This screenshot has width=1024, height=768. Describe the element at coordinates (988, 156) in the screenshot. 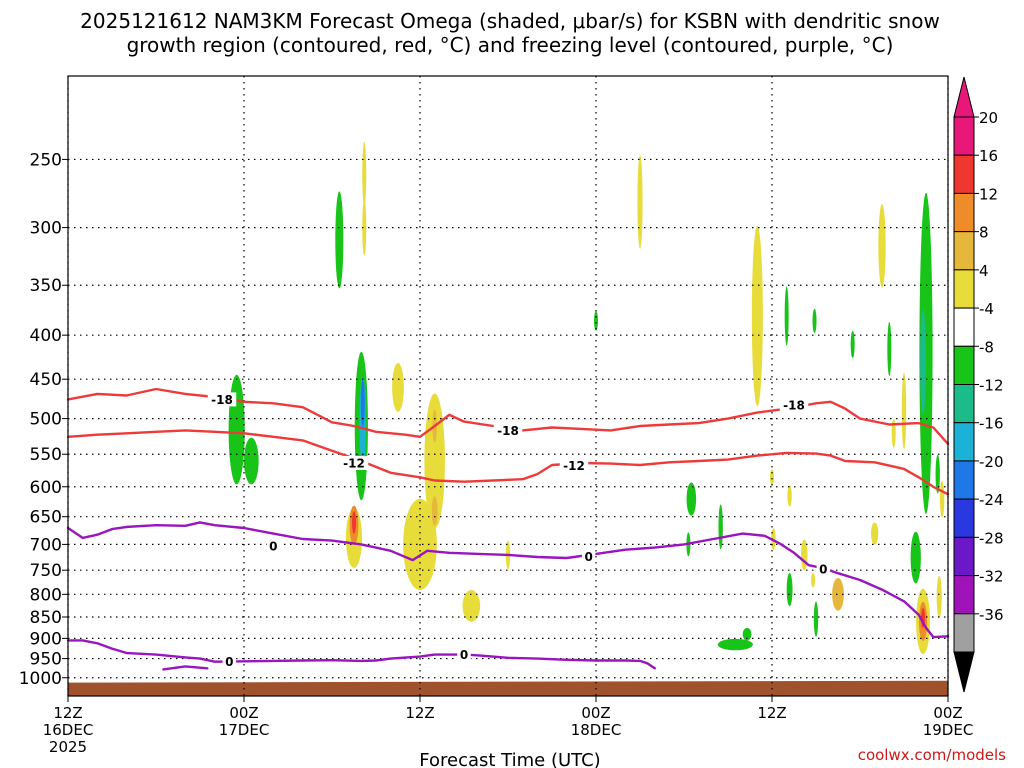

I see `colorbar-label: 16` at that location.